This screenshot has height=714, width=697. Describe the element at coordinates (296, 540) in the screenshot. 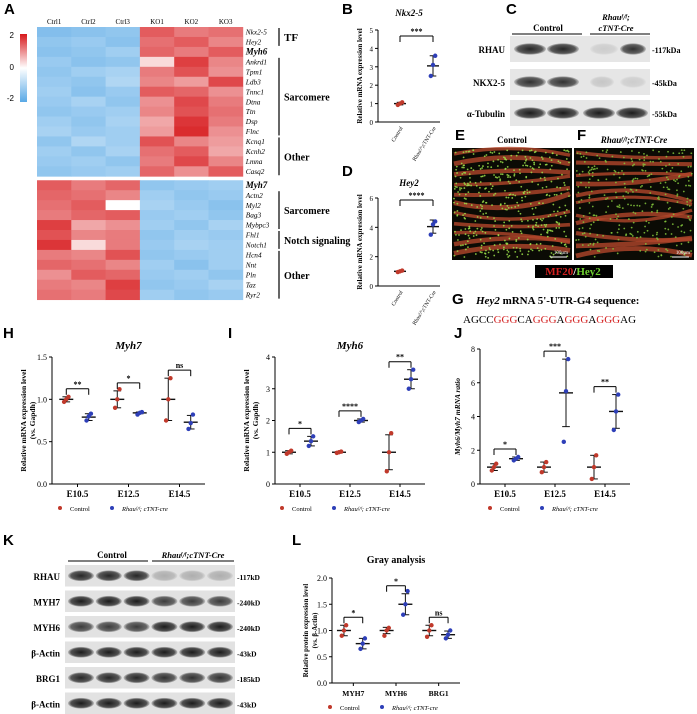

I see `panel-letter-l: L` at that location.